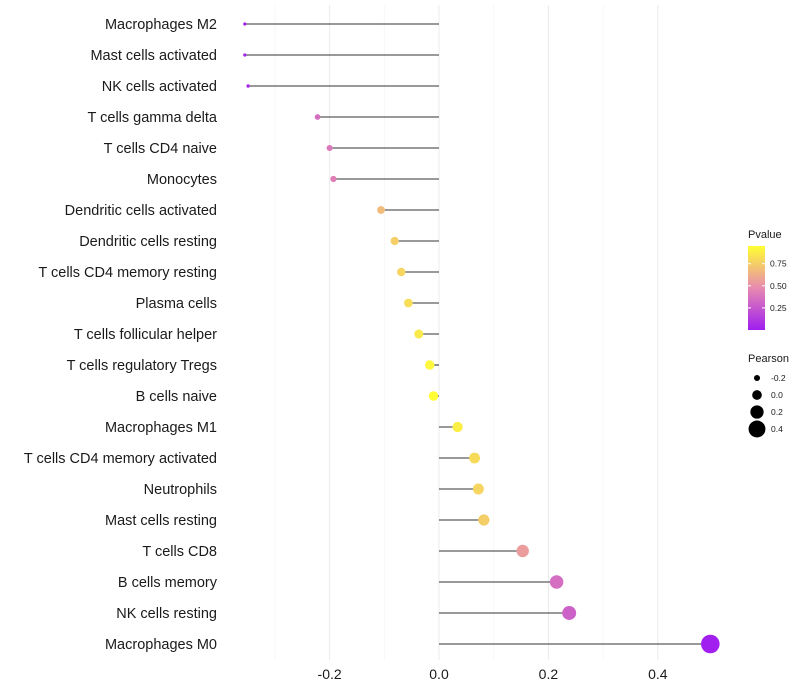  Describe the element at coordinates (439, 674) in the screenshot. I see `x-tick-label: 0.0` at that location.